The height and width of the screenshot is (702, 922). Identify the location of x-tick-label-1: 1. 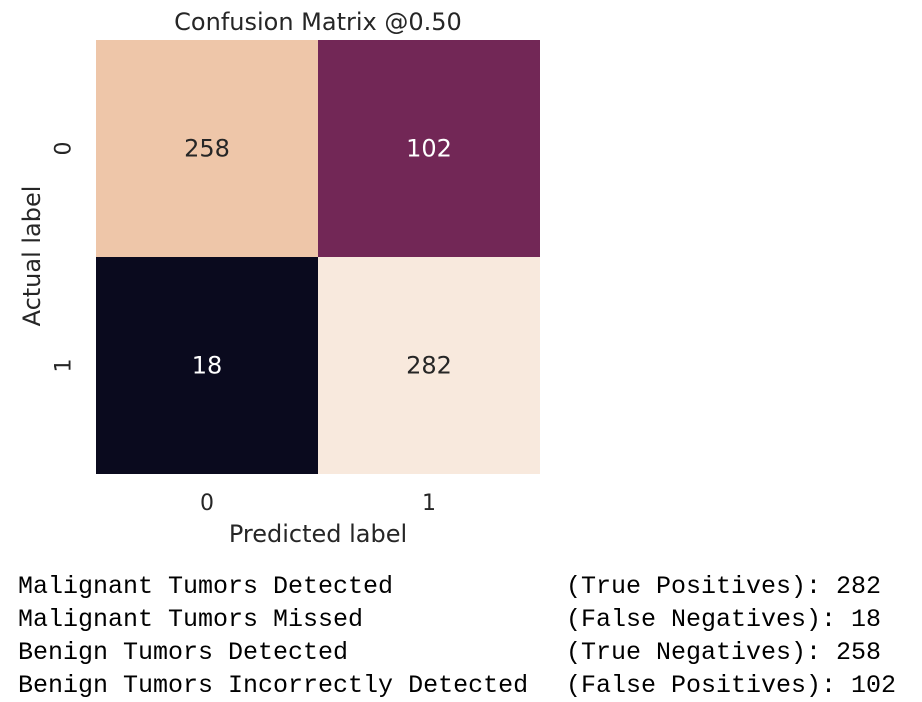
(429, 503).